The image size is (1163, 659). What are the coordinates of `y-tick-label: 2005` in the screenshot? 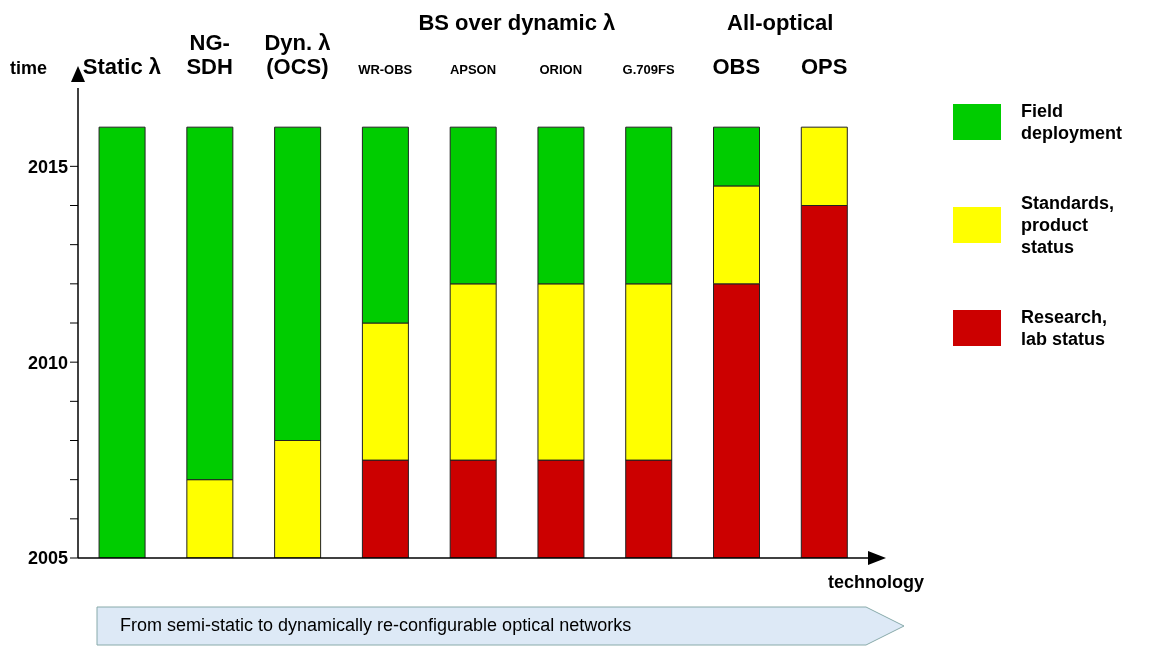 It's located at (47, 558).